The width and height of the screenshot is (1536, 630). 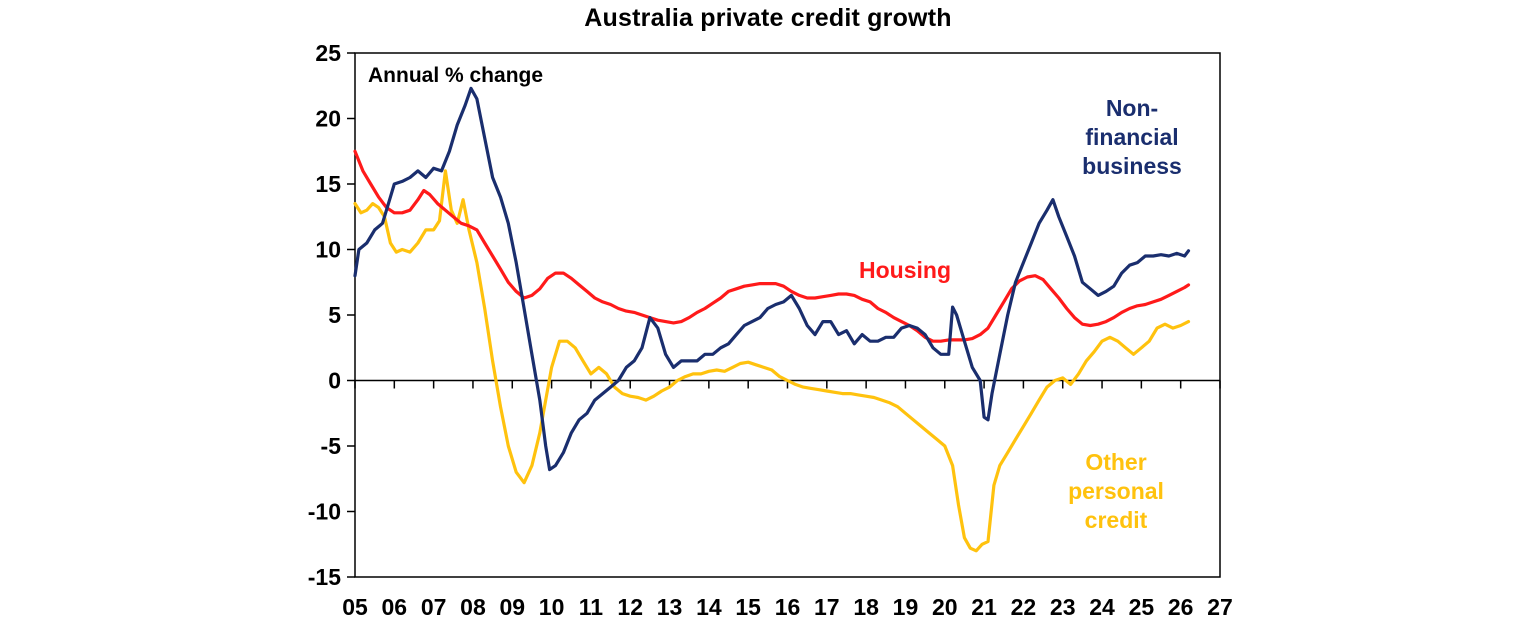 What do you see at coordinates (827, 607) in the screenshot?
I see `x-tick-label: 17` at bounding box center [827, 607].